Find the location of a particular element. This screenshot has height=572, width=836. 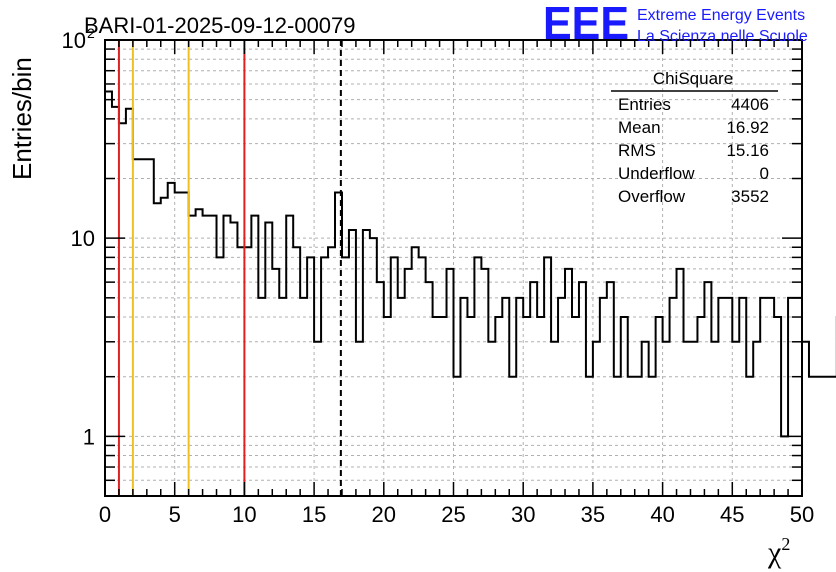

y-tick-label: 10 is located at coordinates (83, 238).